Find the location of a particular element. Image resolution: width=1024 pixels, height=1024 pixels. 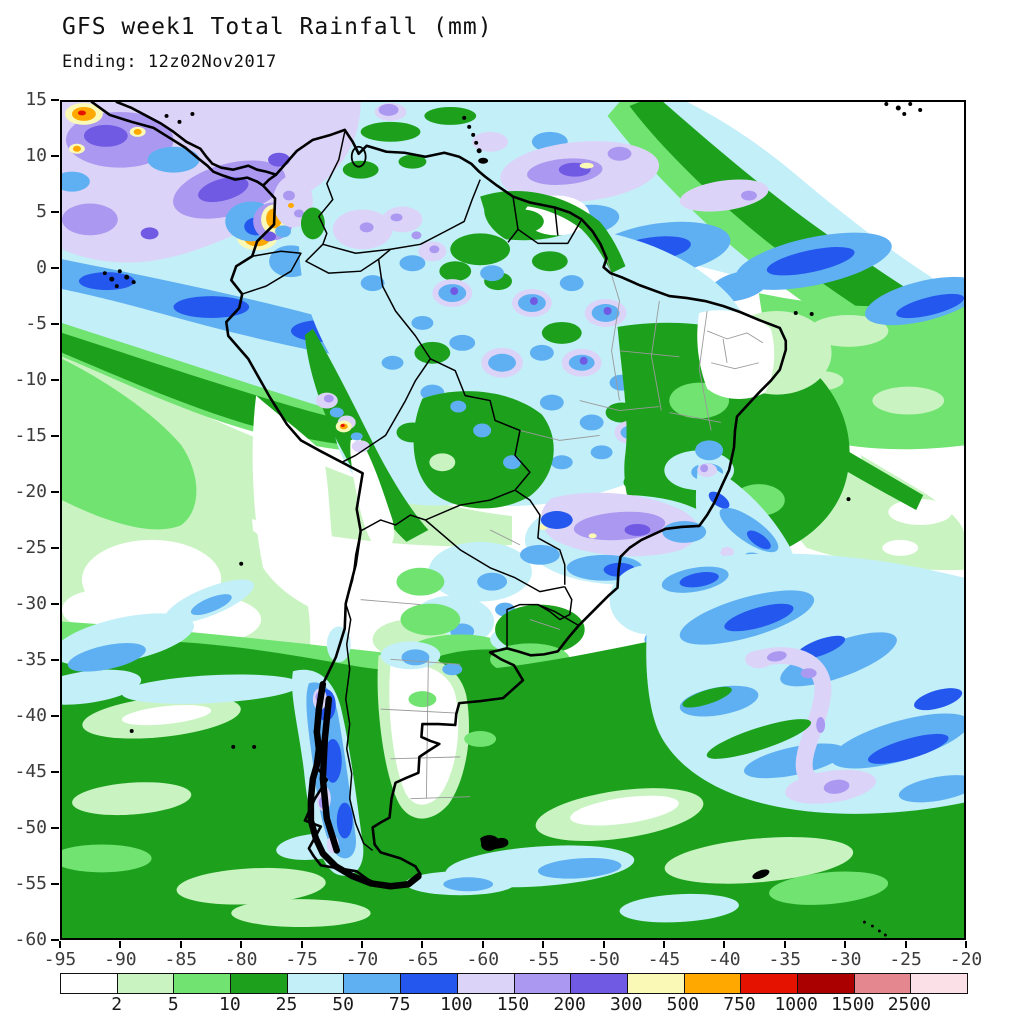

se-brazil-purple-band is located at coordinates (607, 584).